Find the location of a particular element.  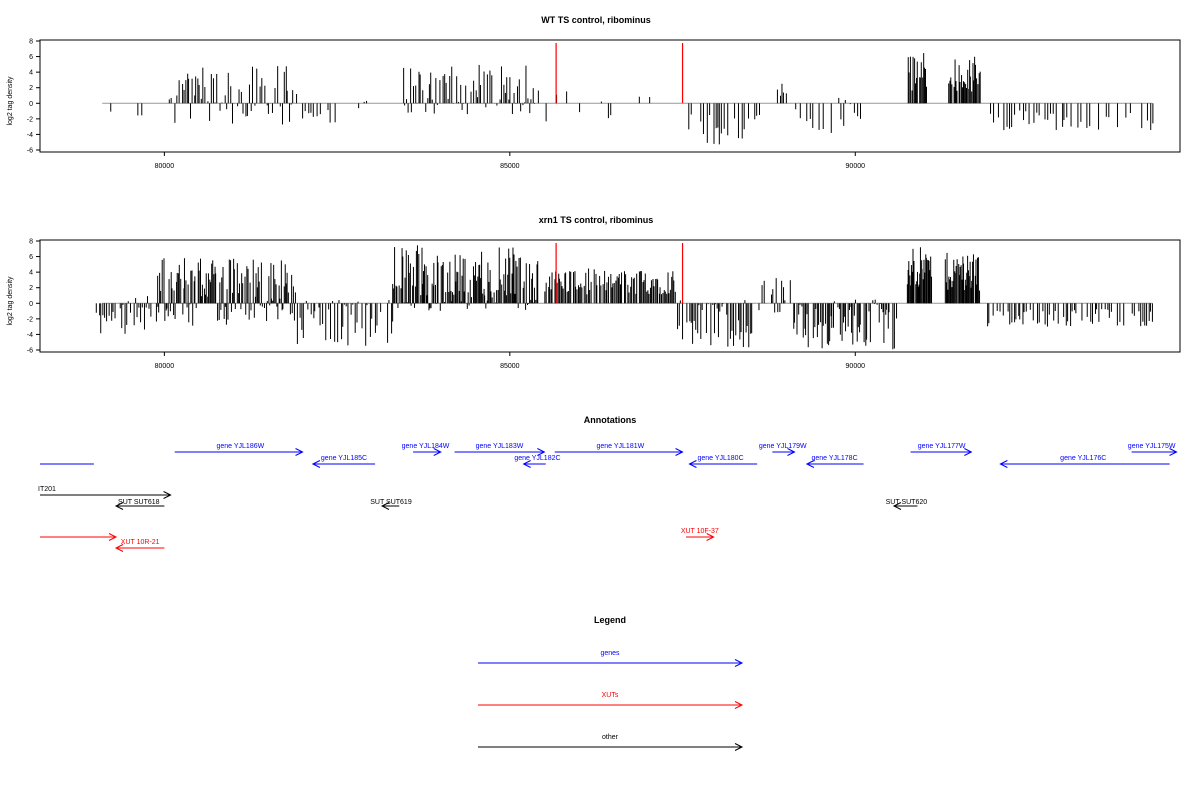

feature-label: gene YJL181W is located at coordinates (620, 446).